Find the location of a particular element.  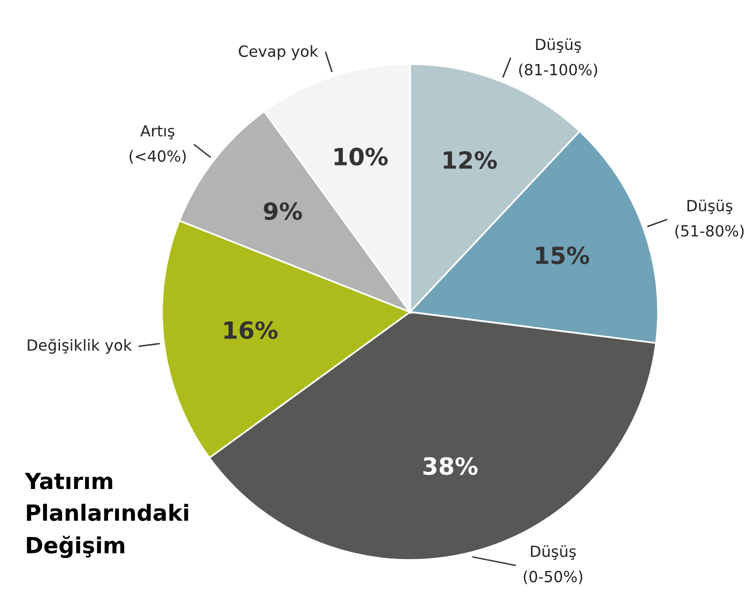

slice-label: Artış (<40%) is located at coordinates (158, 144).